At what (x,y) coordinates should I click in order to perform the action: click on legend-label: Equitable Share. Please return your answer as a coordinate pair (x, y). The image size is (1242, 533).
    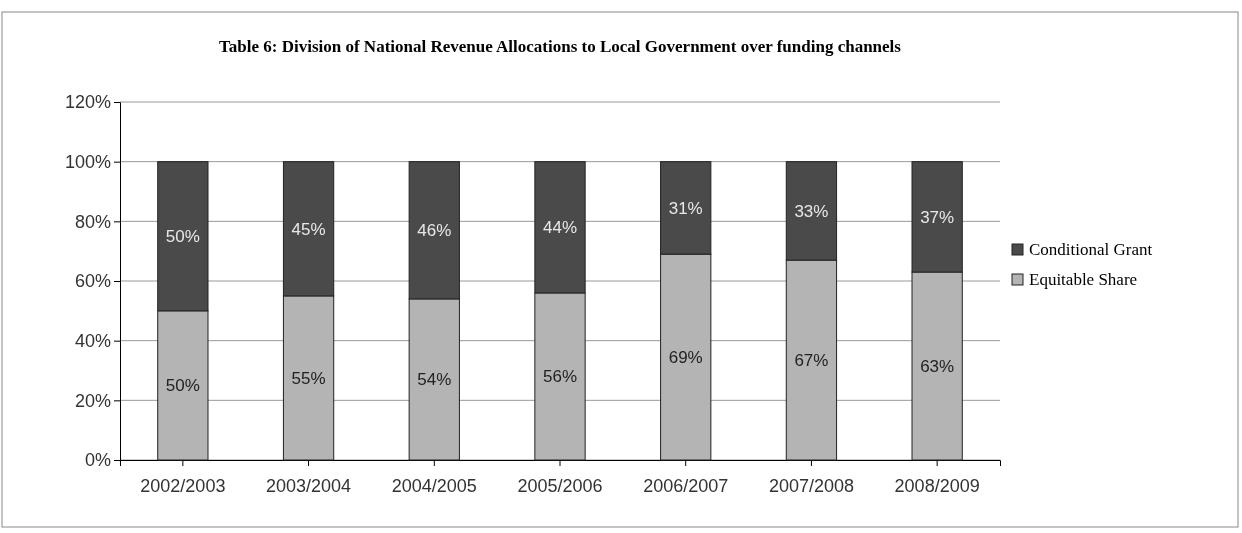
    Looking at the image, I should click on (1083, 279).